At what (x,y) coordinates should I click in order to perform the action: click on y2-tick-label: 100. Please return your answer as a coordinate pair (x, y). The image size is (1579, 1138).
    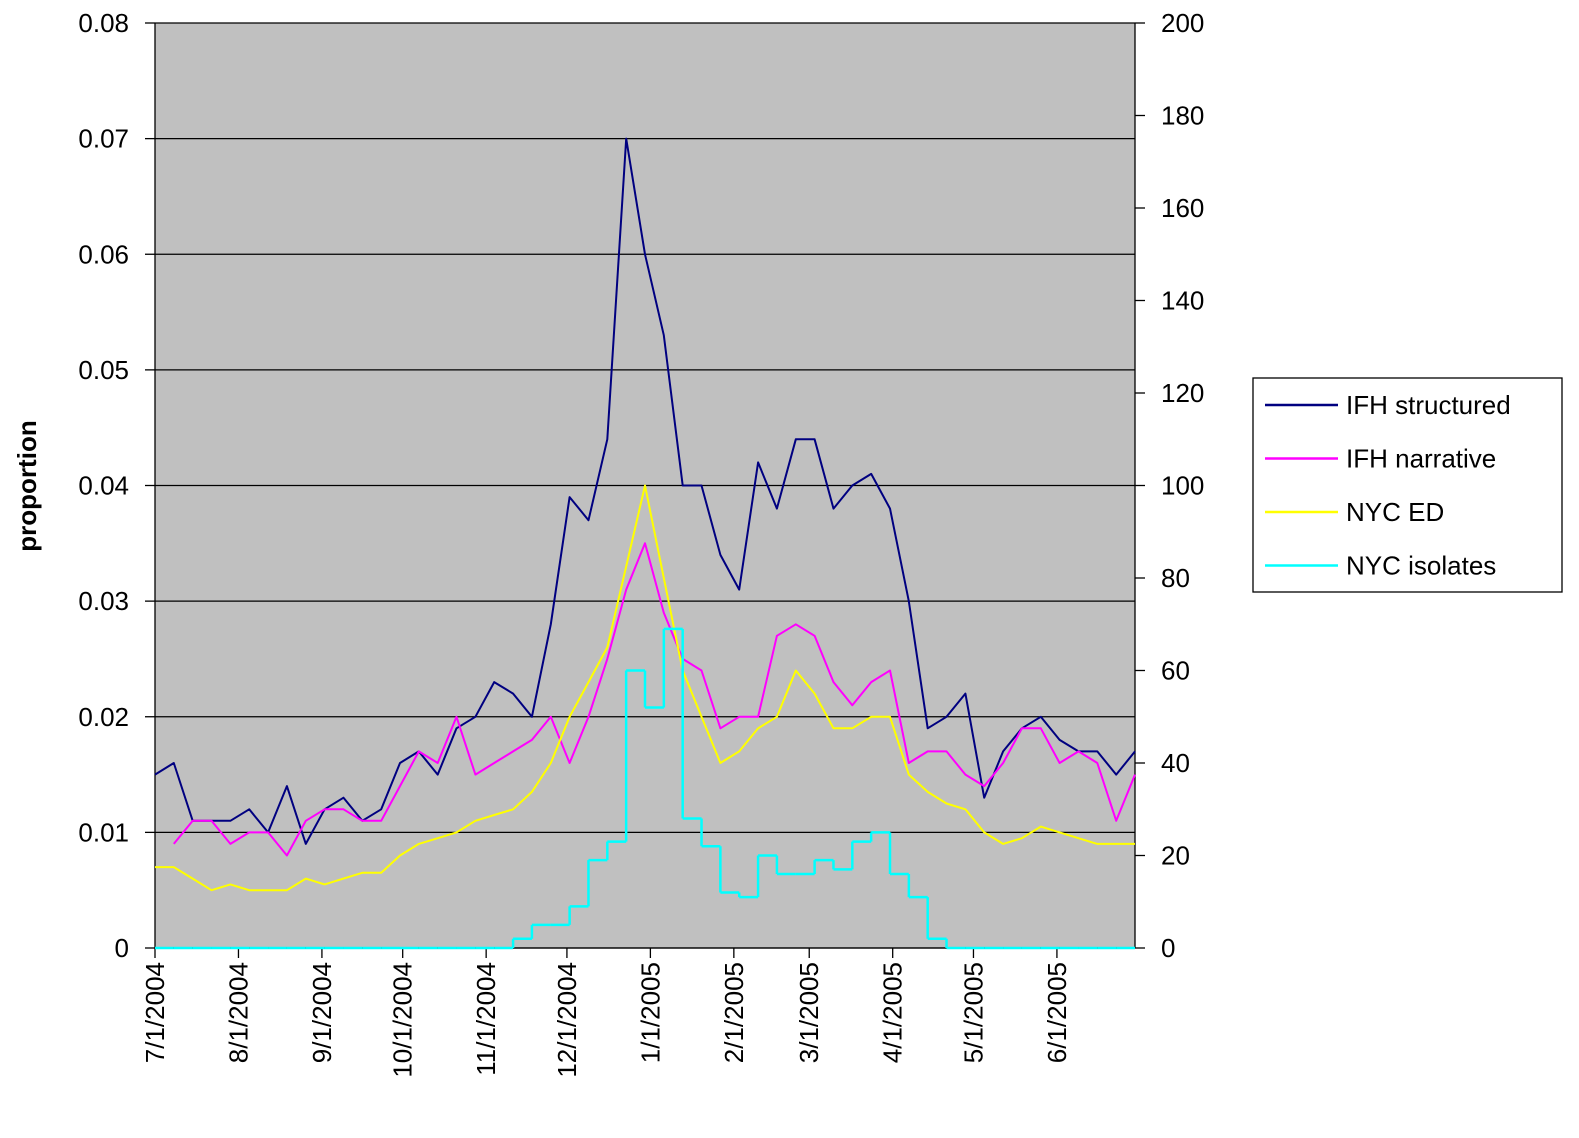
    Looking at the image, I should click on (1182, 486).